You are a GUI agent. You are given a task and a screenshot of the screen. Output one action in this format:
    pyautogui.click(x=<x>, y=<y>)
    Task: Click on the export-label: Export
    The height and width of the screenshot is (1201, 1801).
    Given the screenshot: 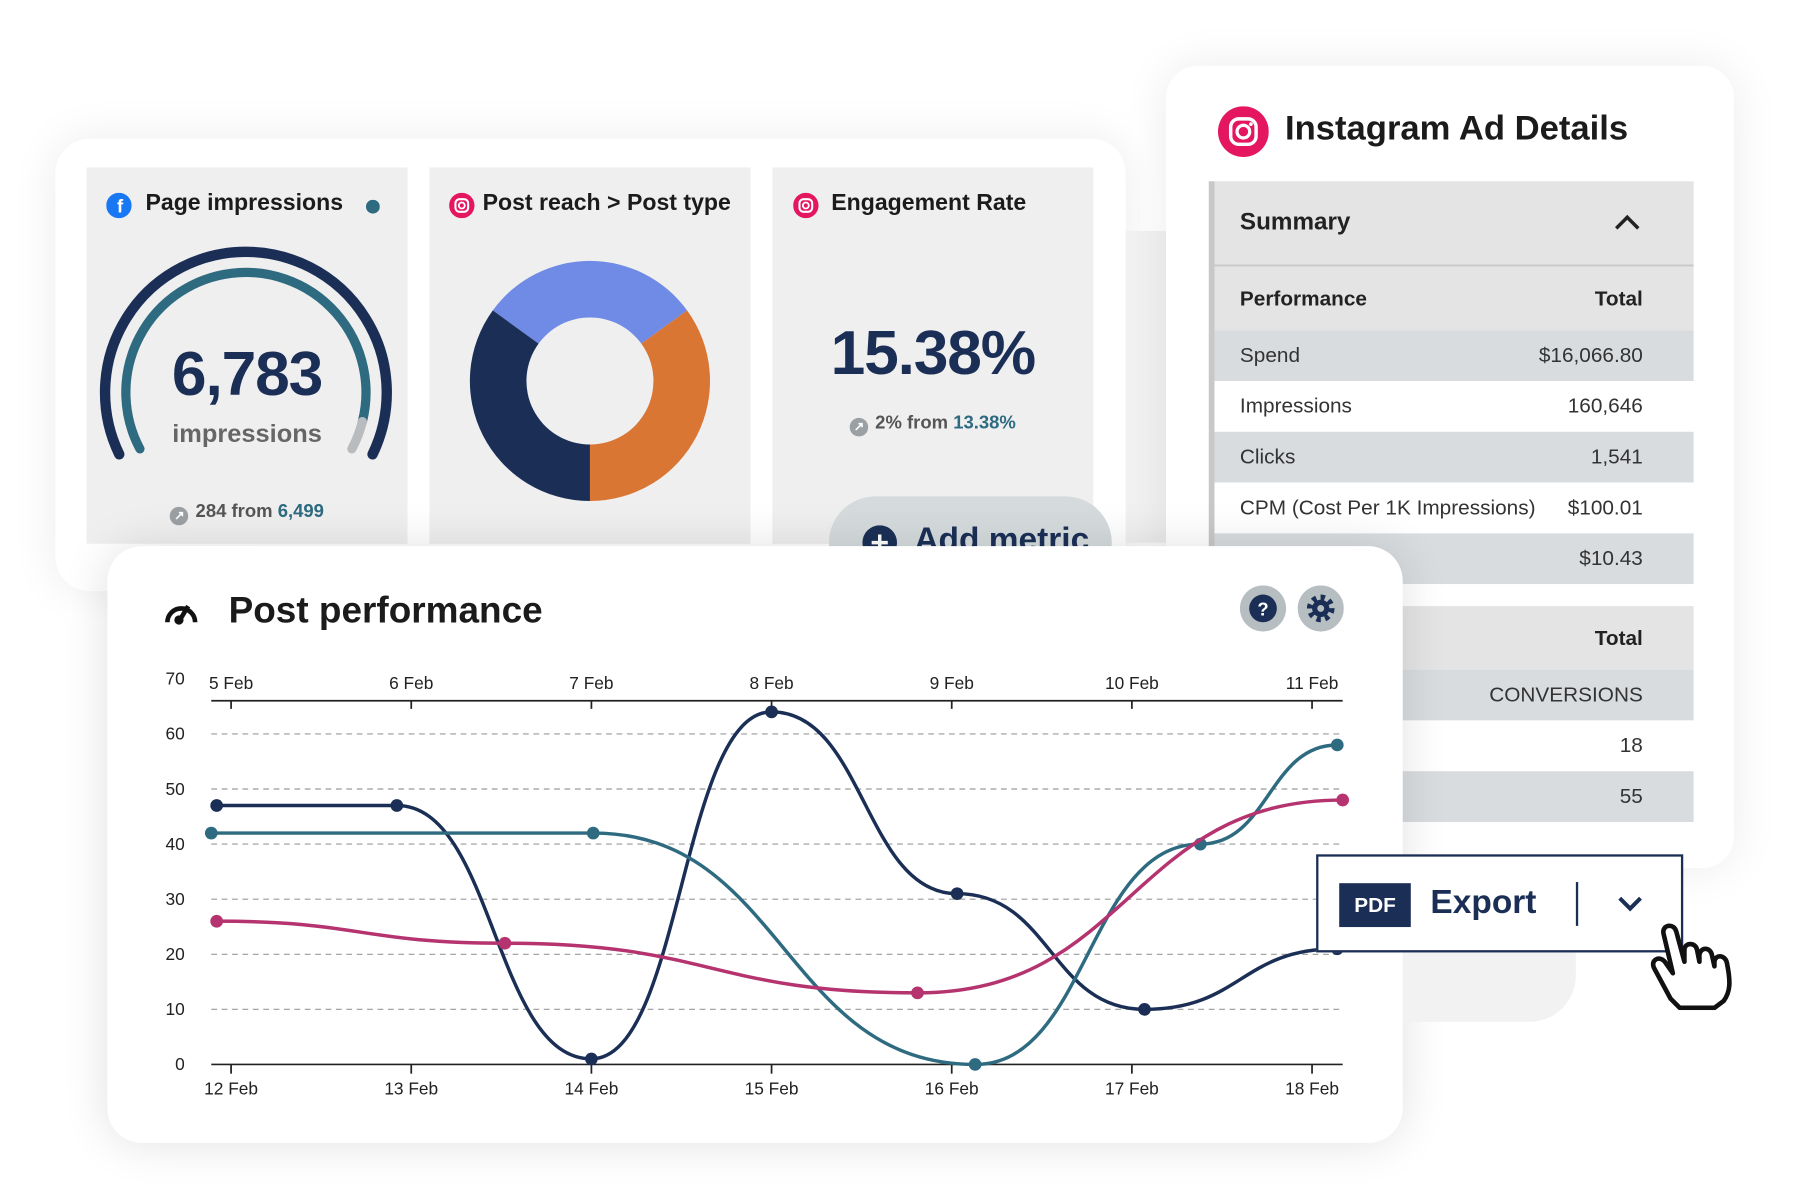 What is the action you would take?
    pyautogui.click(x=1483, y=903)
    